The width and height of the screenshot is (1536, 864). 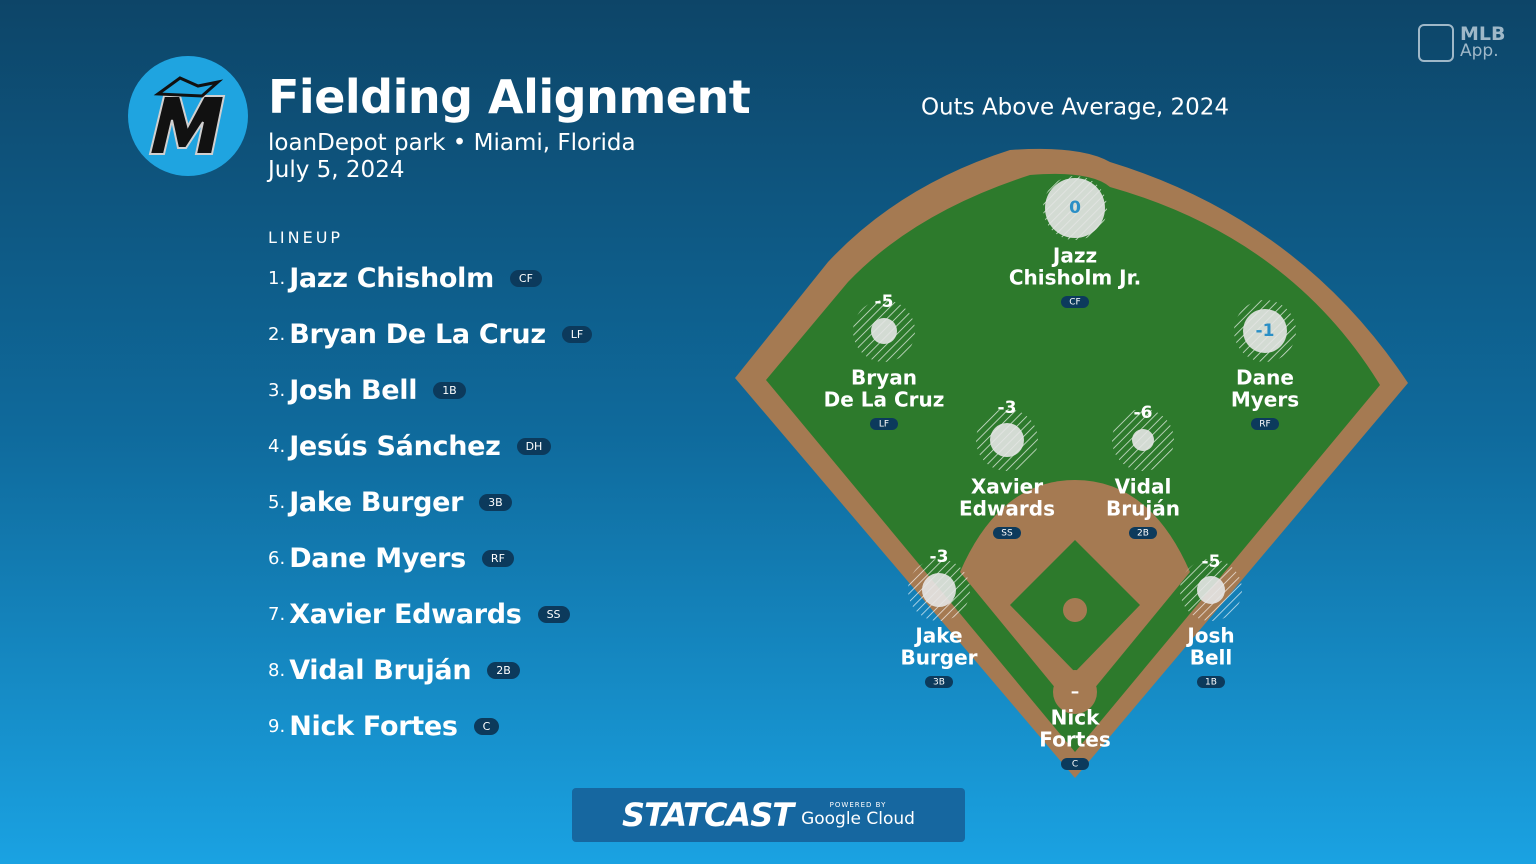 What do you see at coordinates (452, 143) in the screenshot?
I see `venue: loanDepot park • Miami, Florida` at bounding box center [452, 143].